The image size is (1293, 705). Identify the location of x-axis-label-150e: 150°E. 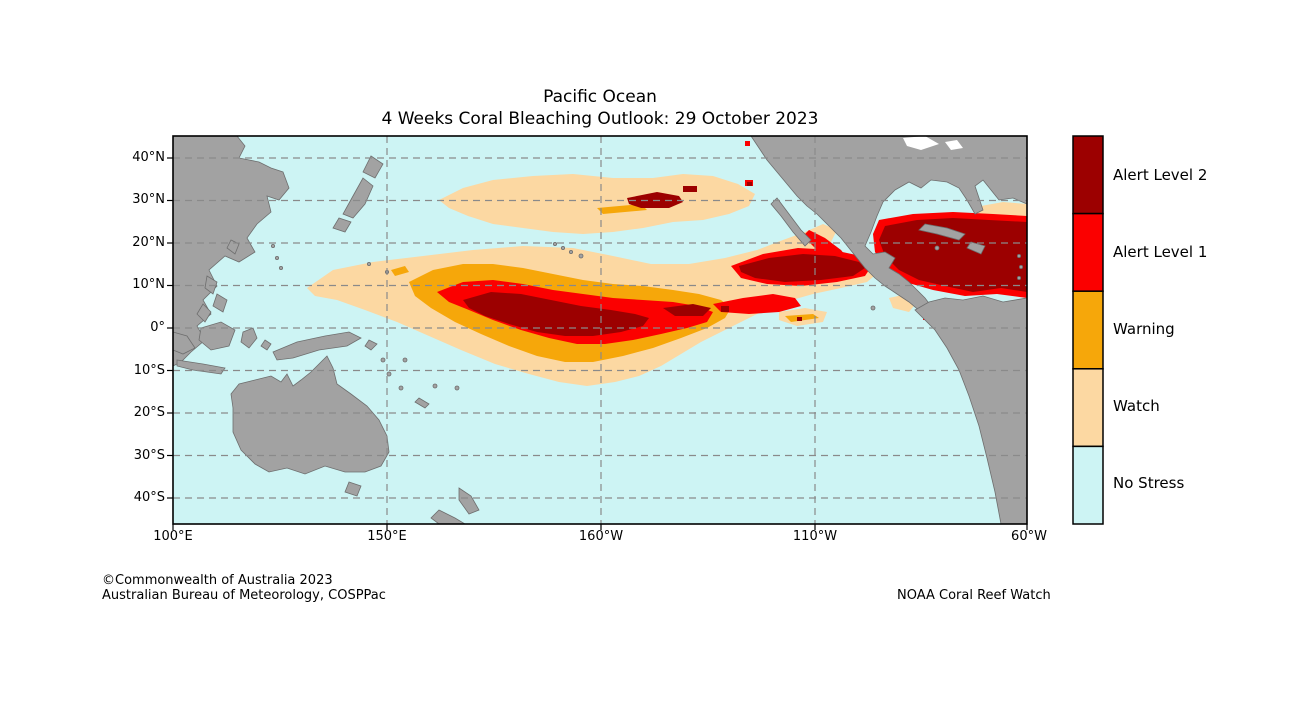
(387, 536).